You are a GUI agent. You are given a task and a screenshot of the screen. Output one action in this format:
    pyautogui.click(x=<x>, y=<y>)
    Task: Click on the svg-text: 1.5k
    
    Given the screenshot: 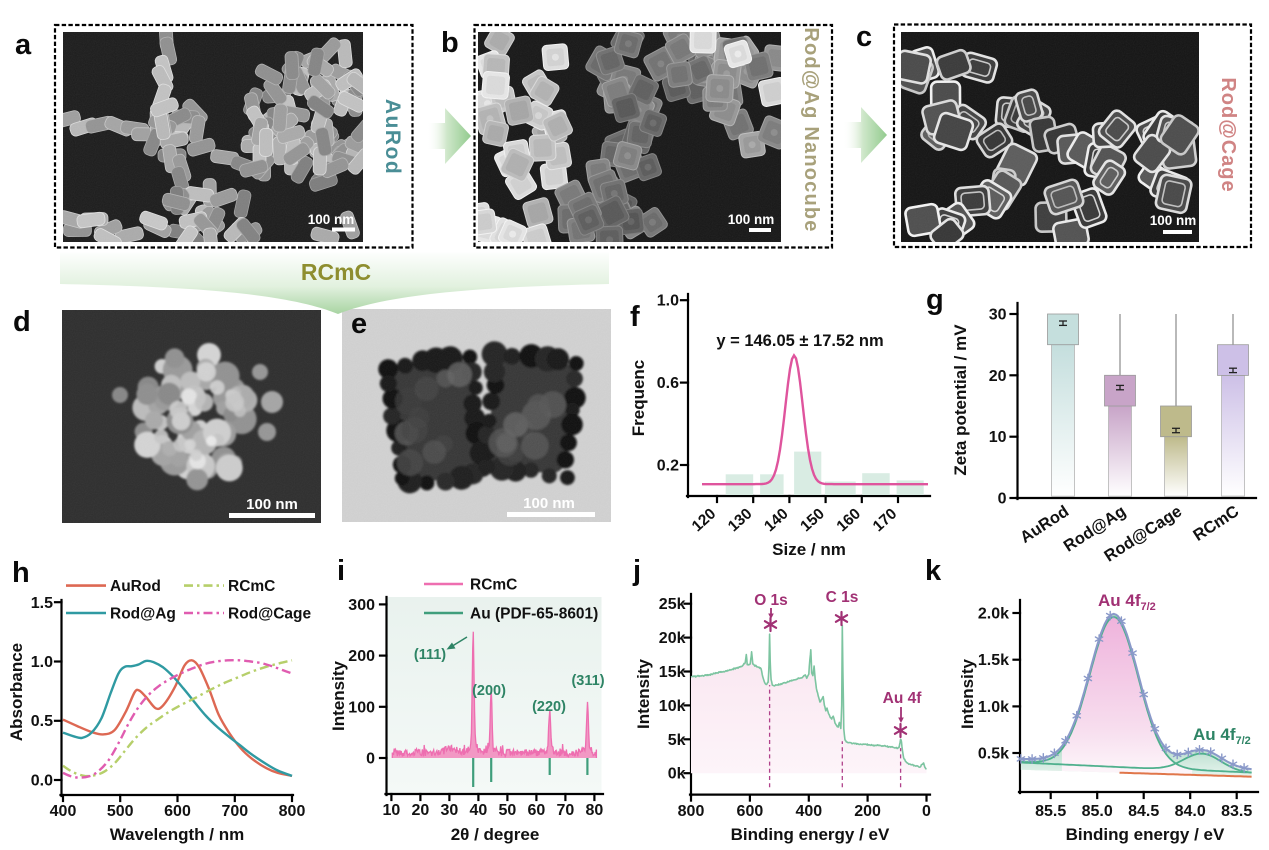 What is the action you would take?
    pyautogui.click(x=993, y=660)
    